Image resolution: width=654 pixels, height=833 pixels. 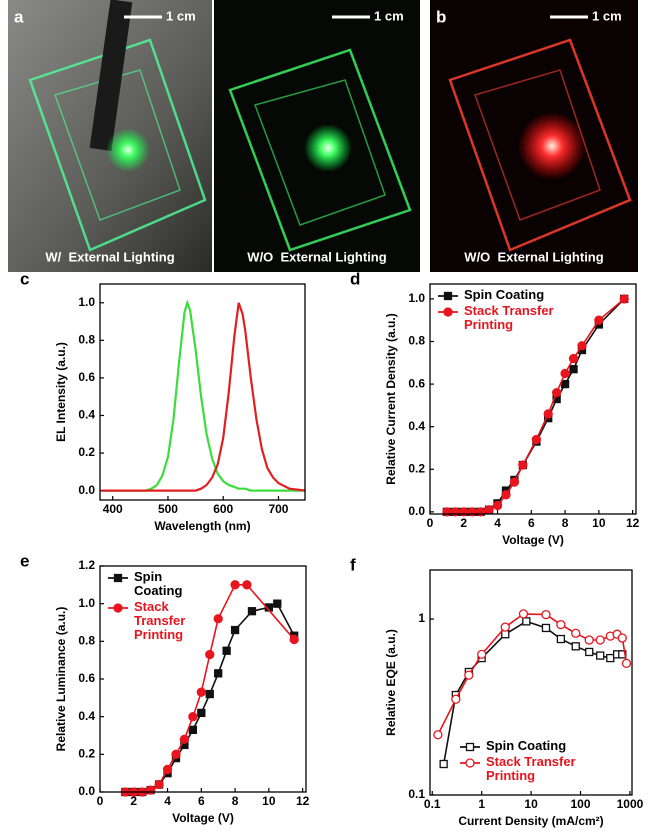 What do you see at coordinates (24, 278) in the screenshot?
I see `panel-letter: c` at bounding box center [24, 278].